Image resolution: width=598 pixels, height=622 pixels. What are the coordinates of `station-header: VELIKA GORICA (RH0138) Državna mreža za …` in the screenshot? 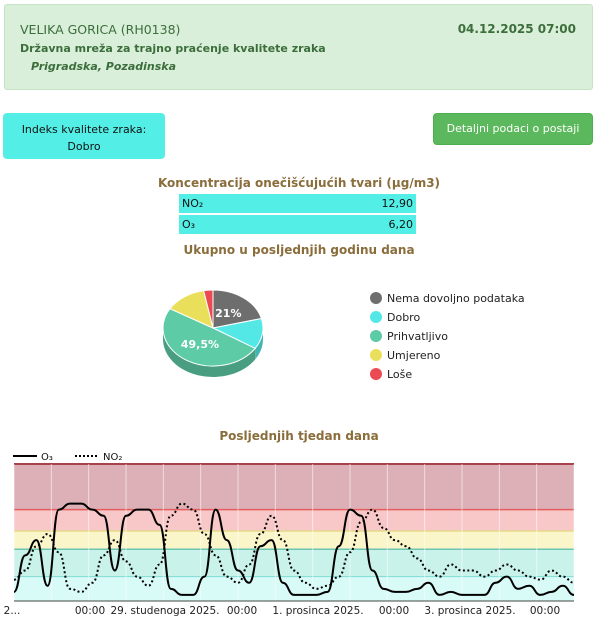 It's located at (298, 47).